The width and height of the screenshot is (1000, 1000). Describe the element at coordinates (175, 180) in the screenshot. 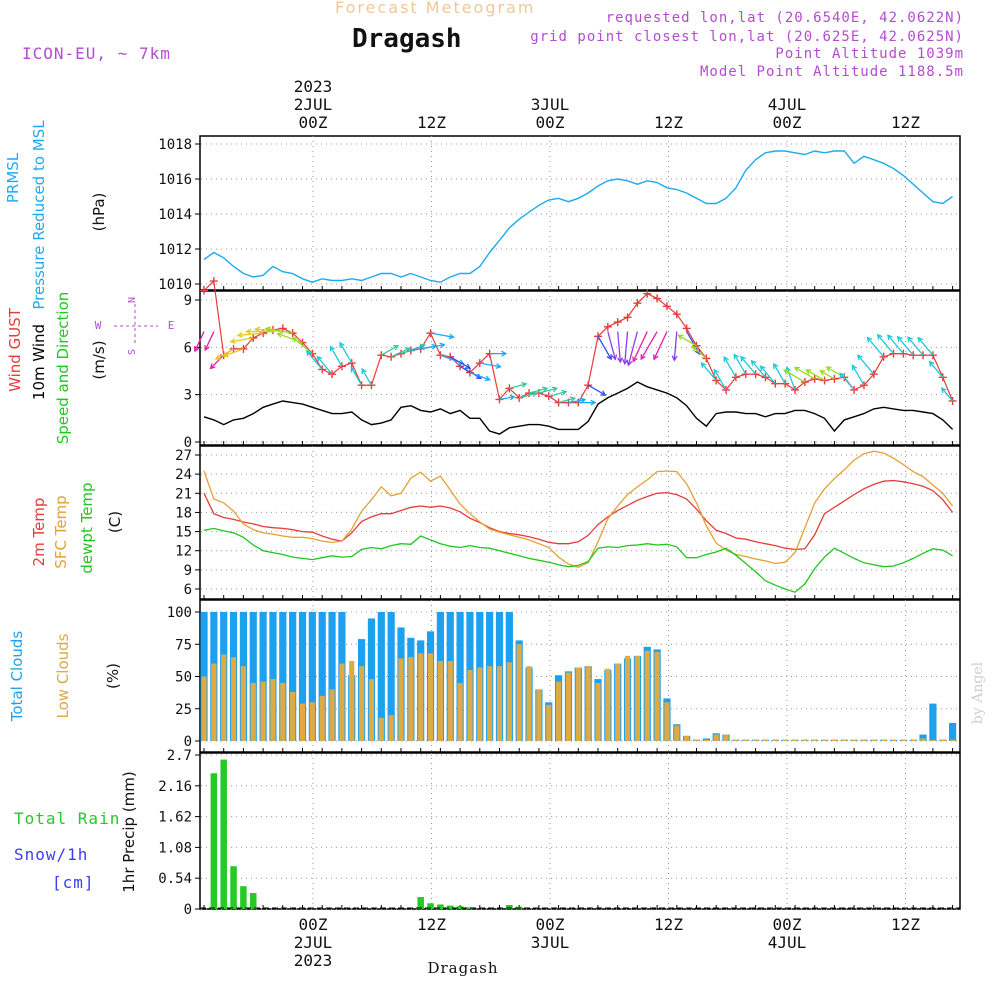

I see `y-tick-label: 1016` at that location.